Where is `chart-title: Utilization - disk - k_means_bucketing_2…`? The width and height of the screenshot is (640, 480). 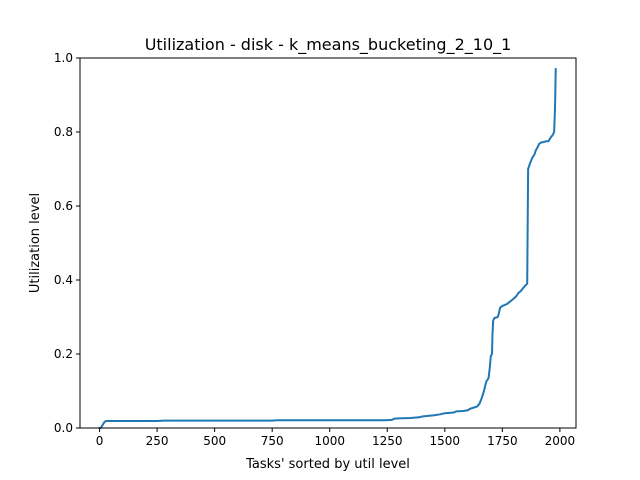 chart-title: Utilization - disk - k_means_bucketing_2… is located at coordinates (328, 45).